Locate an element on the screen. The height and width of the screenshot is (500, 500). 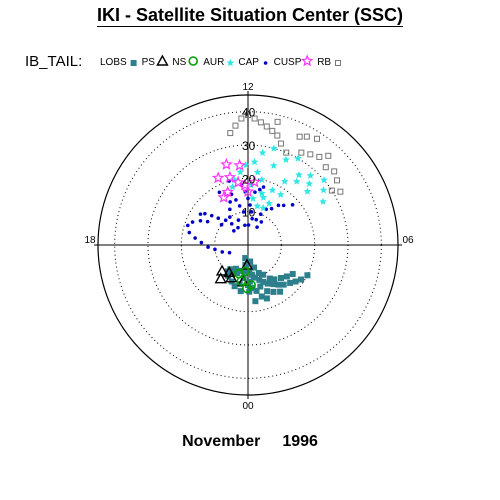
series-cap is located at coordinates (240, 217).